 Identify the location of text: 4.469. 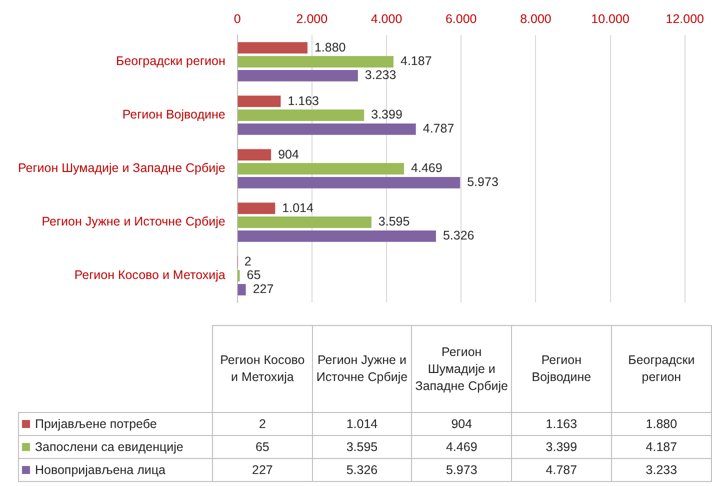
(462, 447).